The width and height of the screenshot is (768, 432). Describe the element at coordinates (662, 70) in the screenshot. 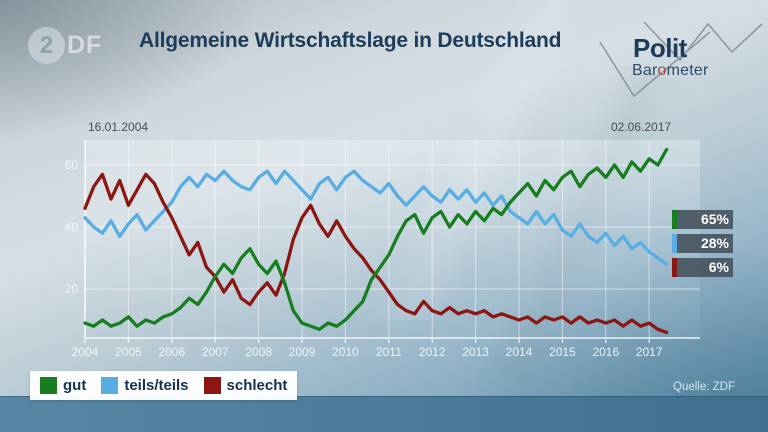

I see `barometer-text-o: o` at that location.